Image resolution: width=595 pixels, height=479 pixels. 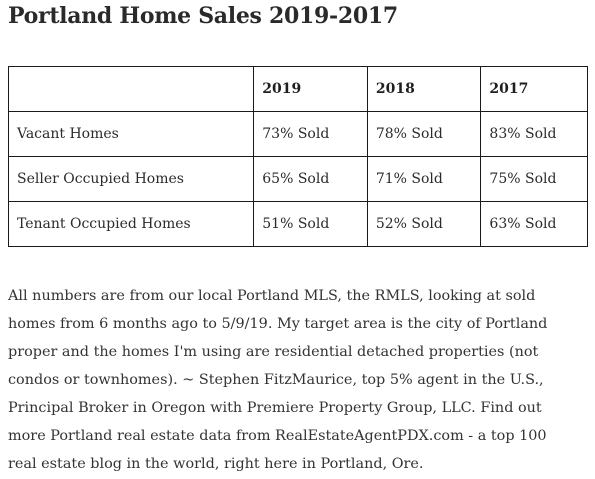 What do you see at coordinates (310, 134) in the screenshot?
I see `table-cell: 73% Sold` at bounding box center [310, 134].